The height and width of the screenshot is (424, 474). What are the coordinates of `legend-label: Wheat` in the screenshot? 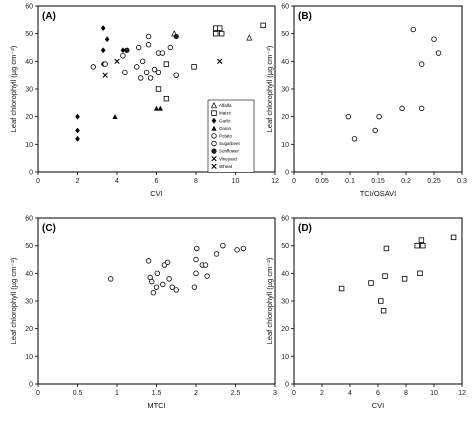 It's located at (226, 166).